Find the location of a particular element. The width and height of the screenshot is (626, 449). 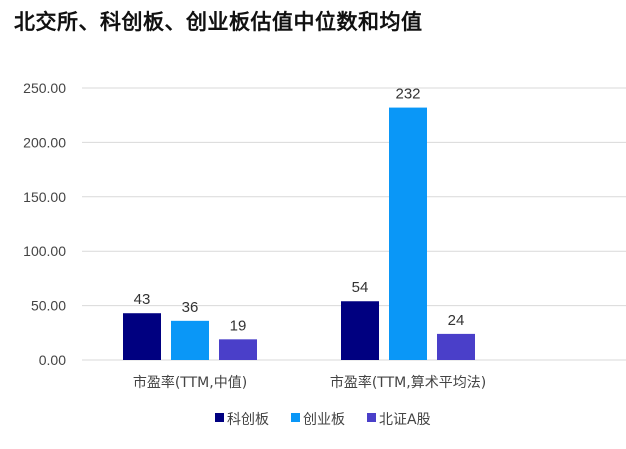

legend-label: 创业板 is located at coordinates (324, 420).